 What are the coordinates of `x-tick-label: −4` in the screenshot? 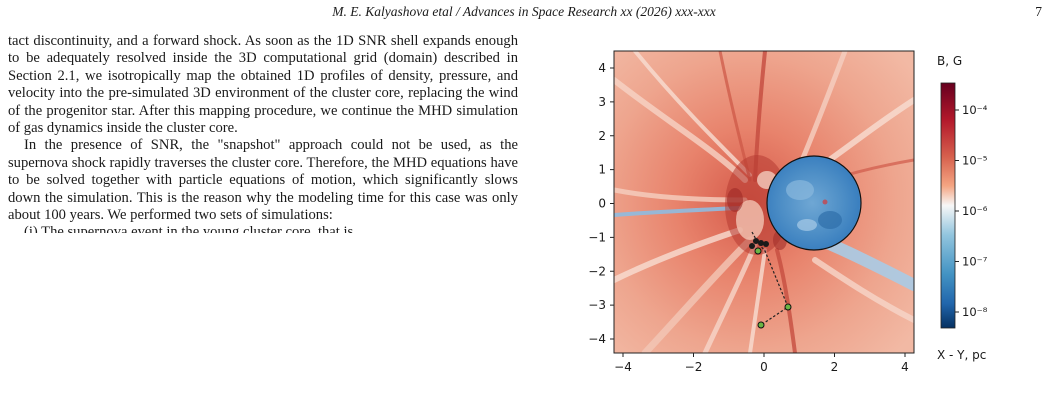 It's located at (623, 367).